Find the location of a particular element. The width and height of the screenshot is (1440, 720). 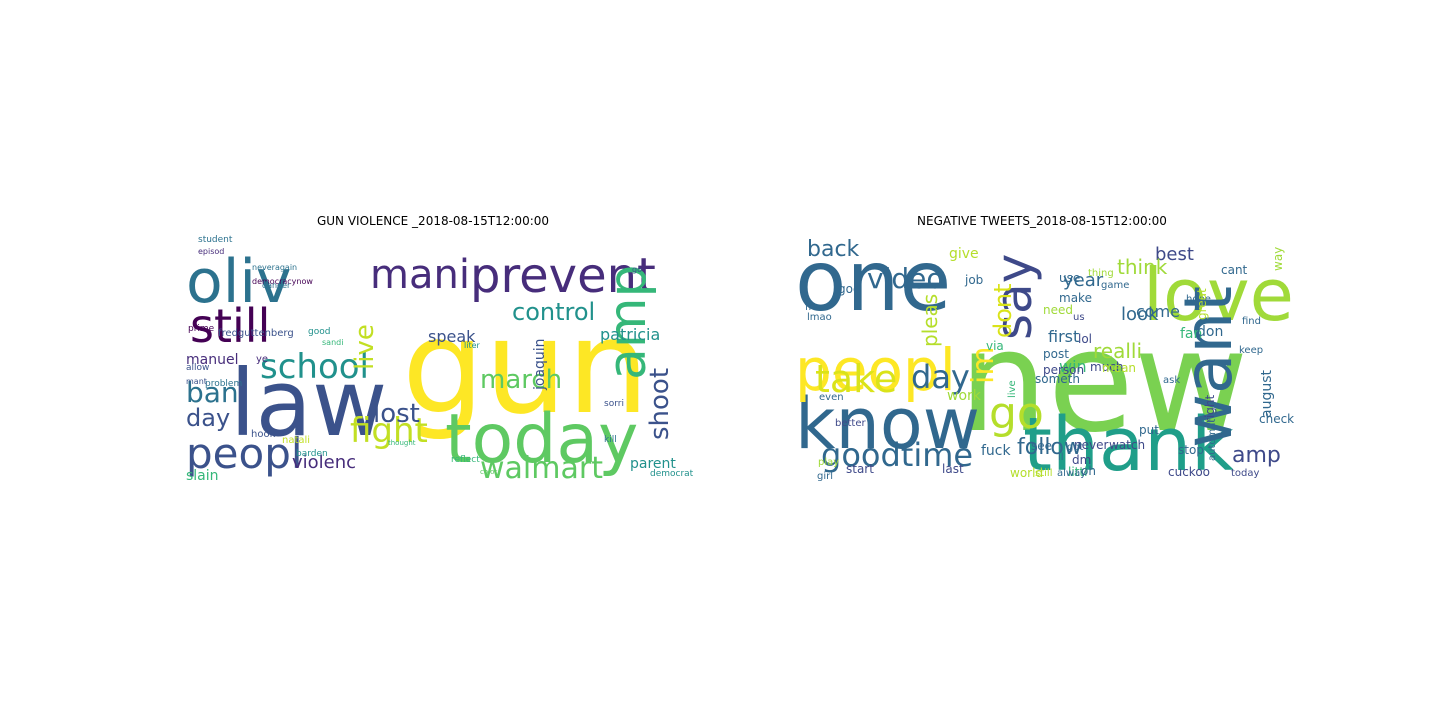

right-word-peopl: peopl is located at coordinates (875, 370).